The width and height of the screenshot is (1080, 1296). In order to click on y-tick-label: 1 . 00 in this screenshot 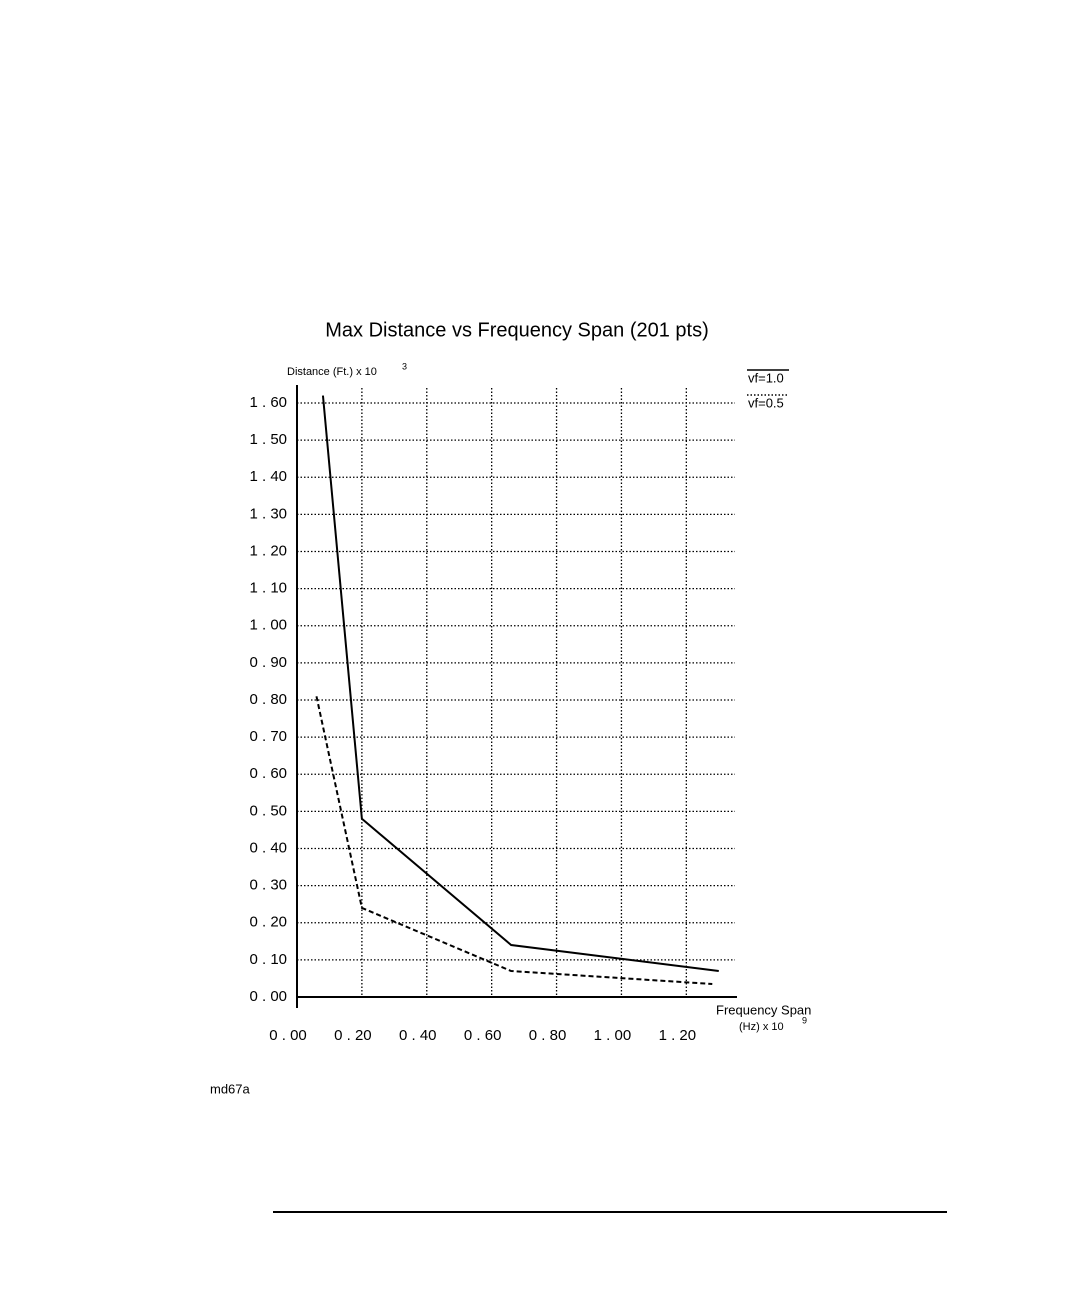, I will do `click(268, 625)`.